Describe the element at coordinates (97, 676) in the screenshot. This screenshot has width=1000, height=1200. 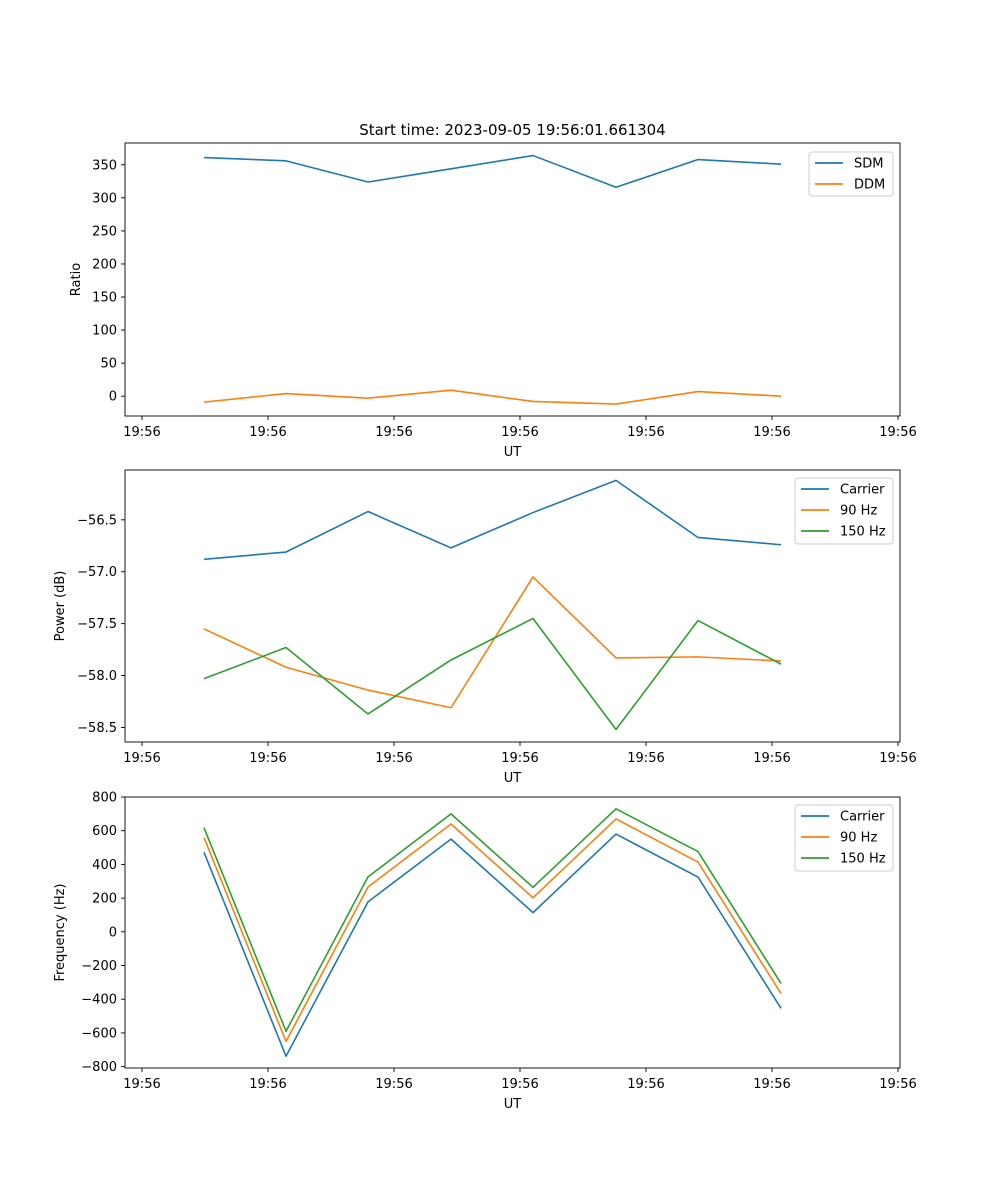
I see `y-tick-label: −58.0` at that location.